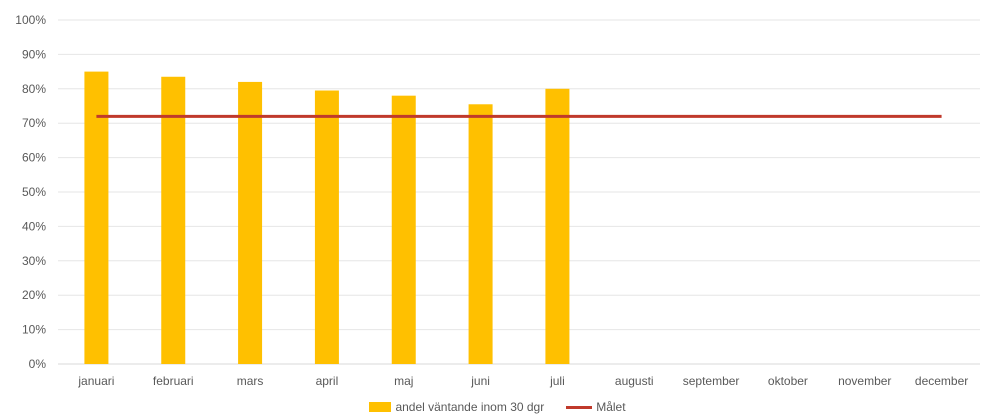 The width and height of the screenshot is (995, 418). Describe the element at coordinates (34, 123) in the screenshot. I see `y-tick-label: 70%` at that location.